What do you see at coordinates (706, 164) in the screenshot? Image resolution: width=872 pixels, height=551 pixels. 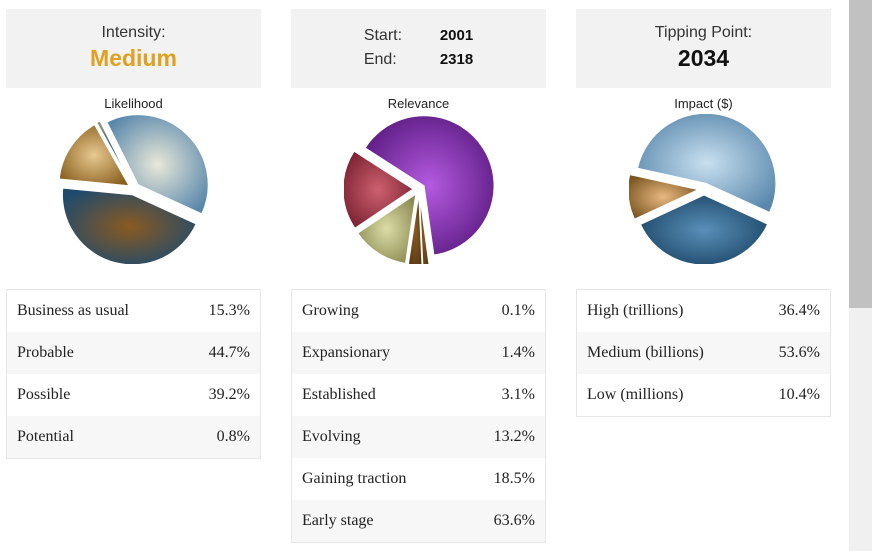 I see `pie-slice-medium-billions` at bounding box center [706, 164].